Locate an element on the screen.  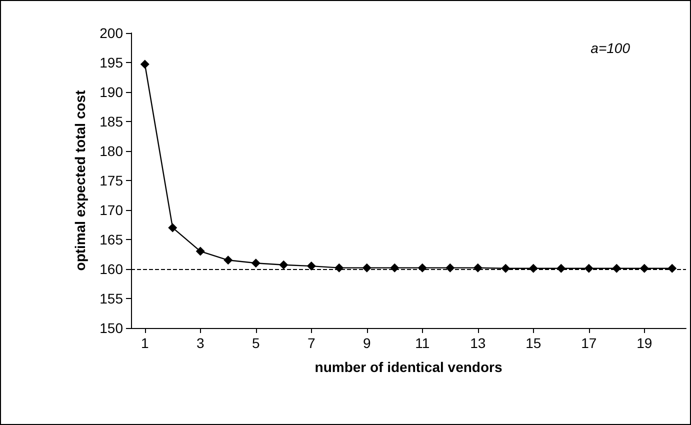
y-tick-label: 165 is located at coordinates (112, 240).